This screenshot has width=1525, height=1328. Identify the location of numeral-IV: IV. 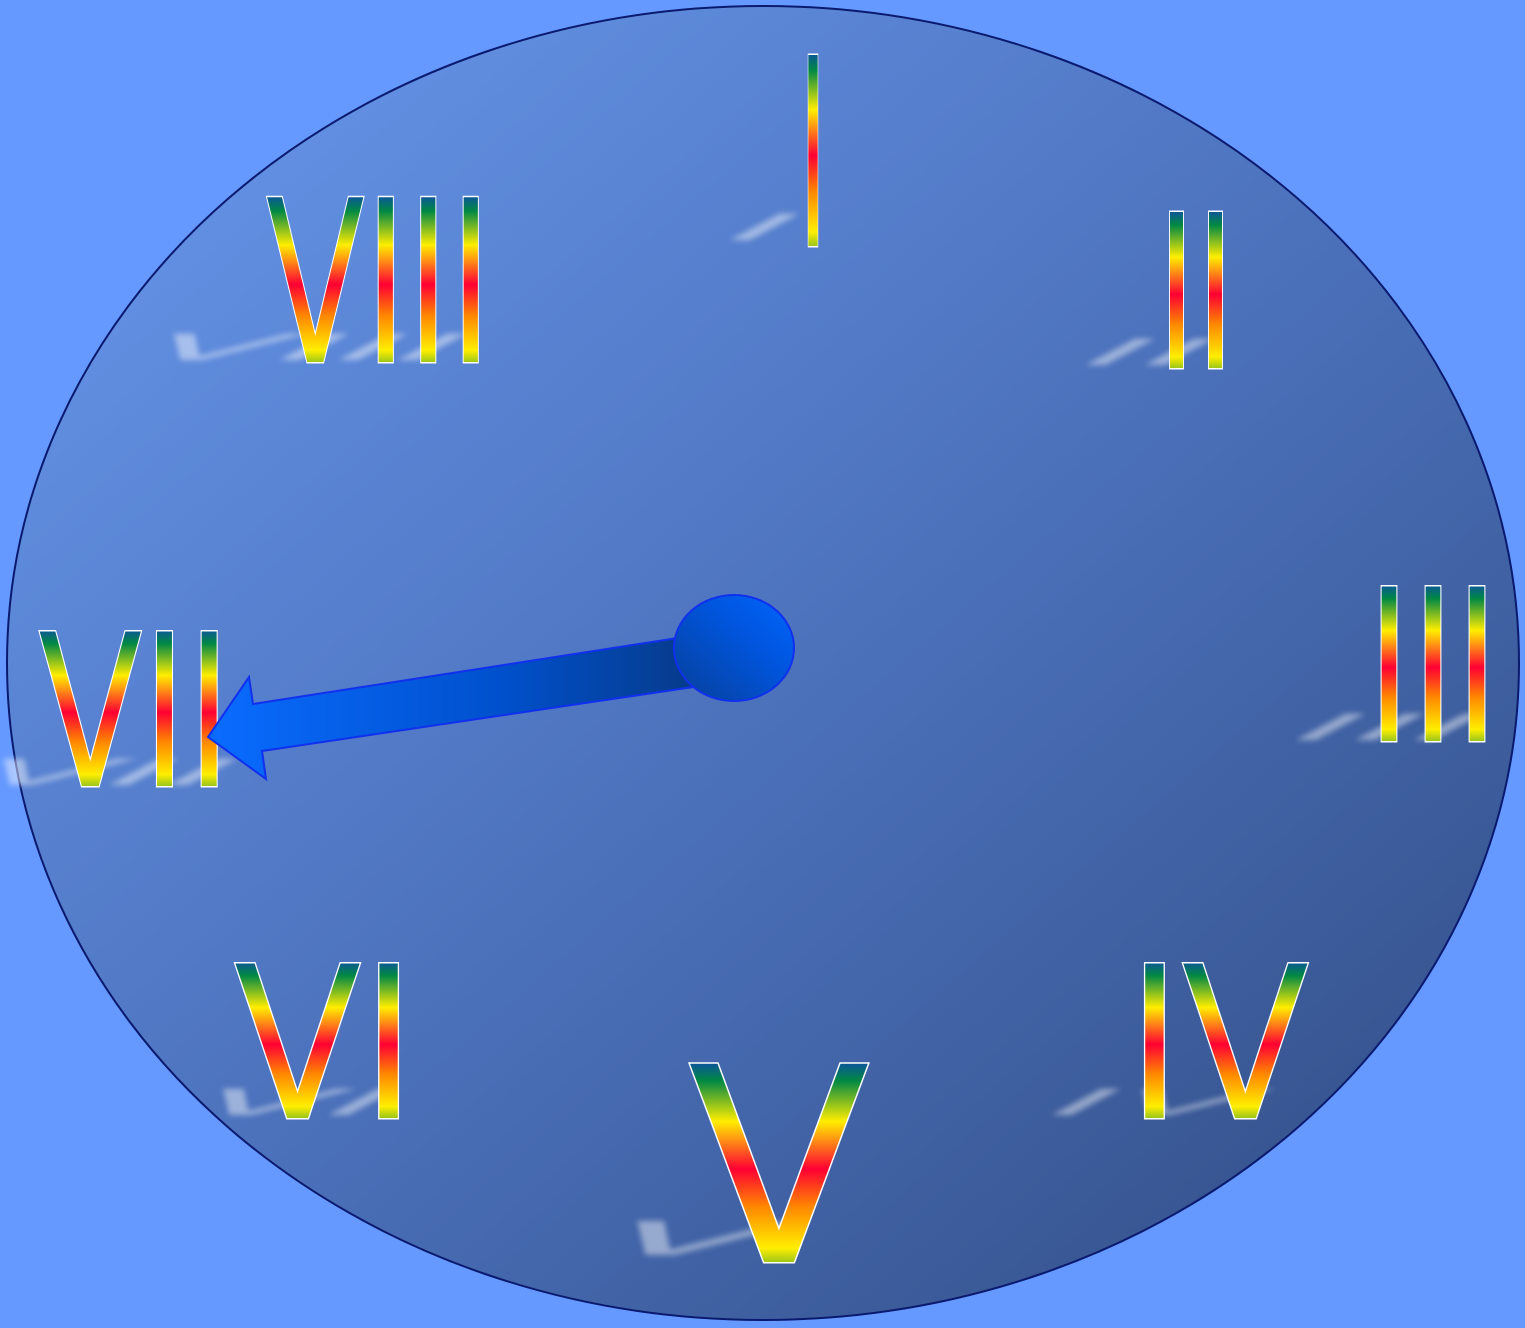
(1218, 1044).